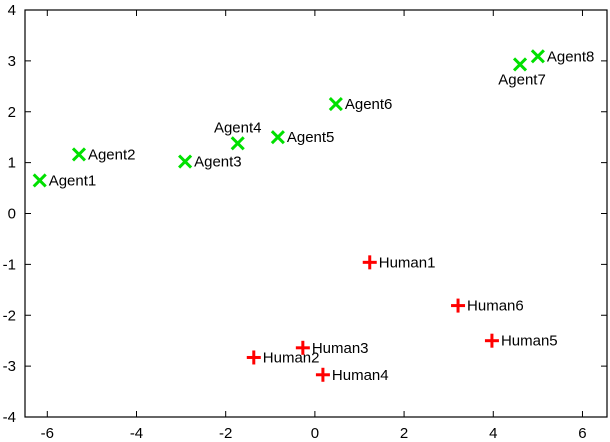 The image size is (610, 442). I want to click on point-label: Agent8, so click(571, 56).